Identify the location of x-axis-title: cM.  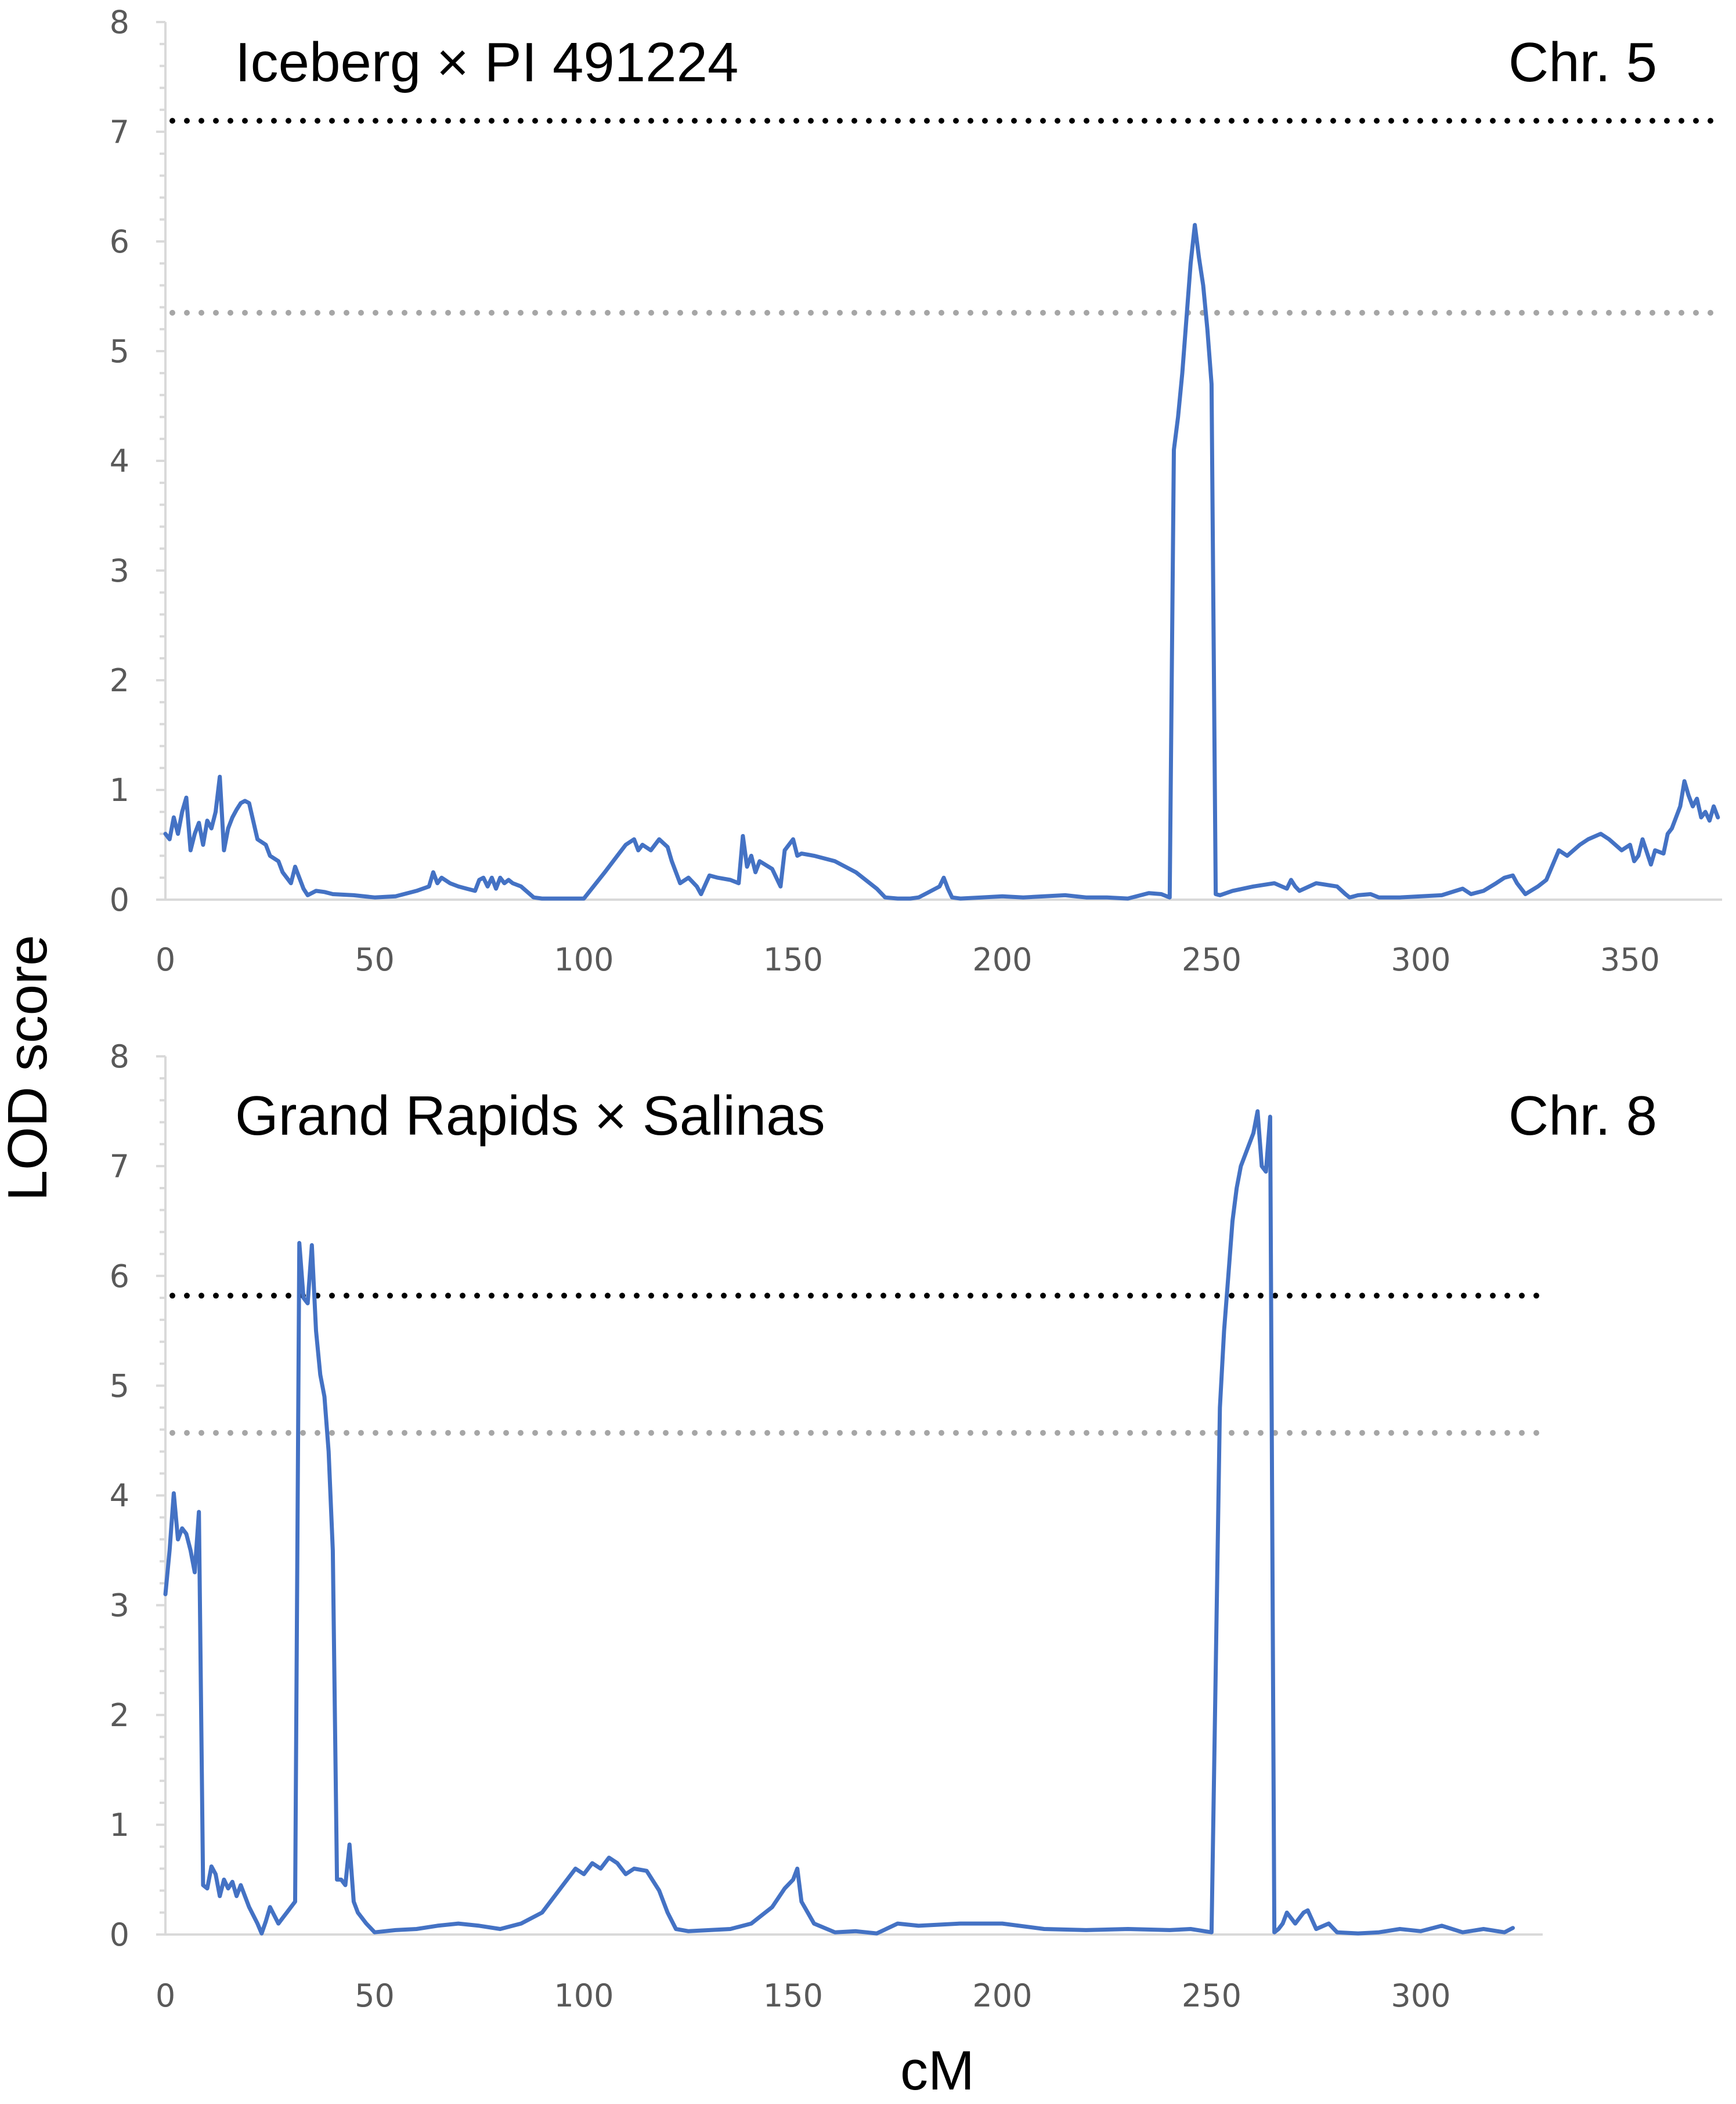
(937, 2071).